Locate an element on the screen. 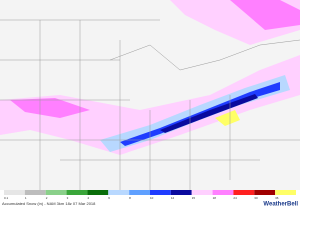 The width and height of the screenshot is (320, 240). legend-label: 18 is located at coordinates (215, 198).